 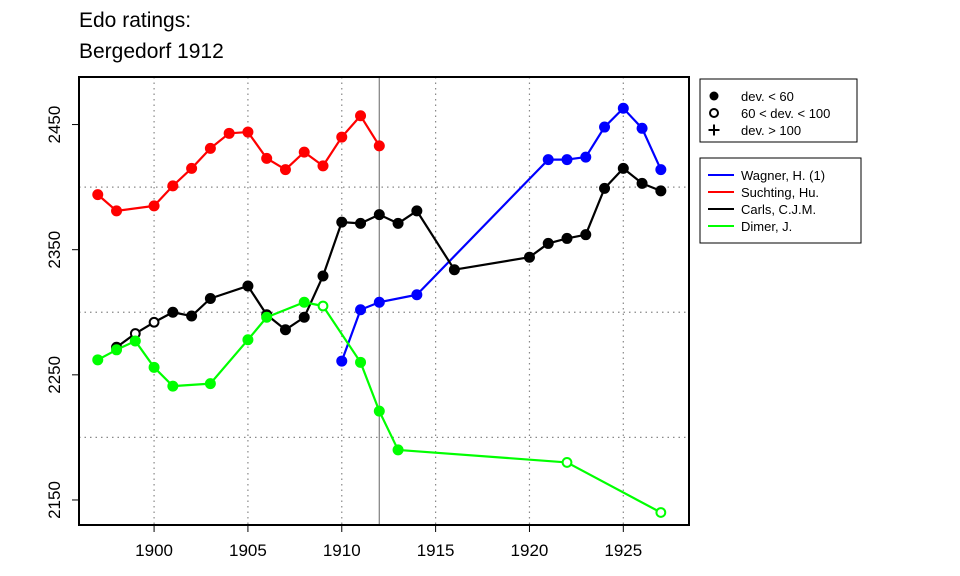 I want to click on y-tick-label: 2350, so click(x=54, y=250).